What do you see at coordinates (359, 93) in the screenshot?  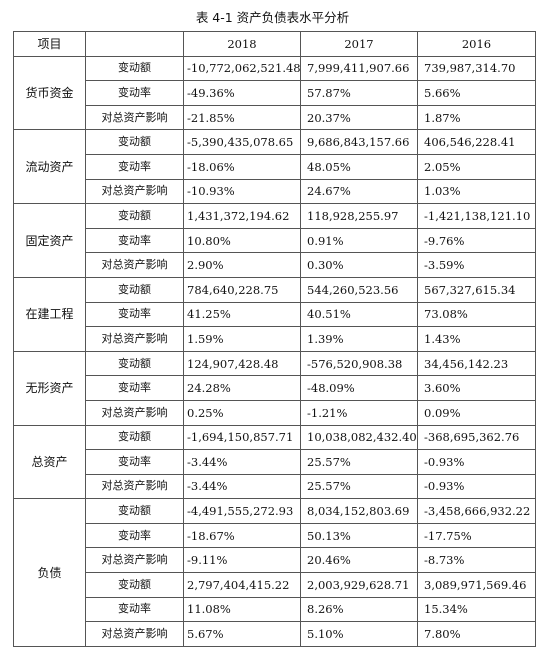 I see `value-cell-2017: 57.87%` at bounding box center [359, 93].